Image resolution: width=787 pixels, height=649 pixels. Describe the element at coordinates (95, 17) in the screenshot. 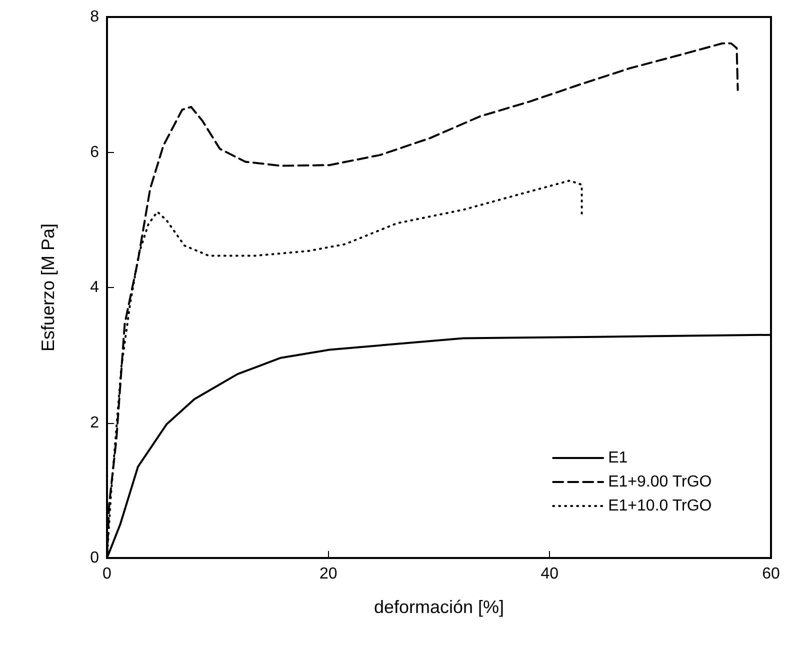

I see `y-tick-label: 8` at that location.